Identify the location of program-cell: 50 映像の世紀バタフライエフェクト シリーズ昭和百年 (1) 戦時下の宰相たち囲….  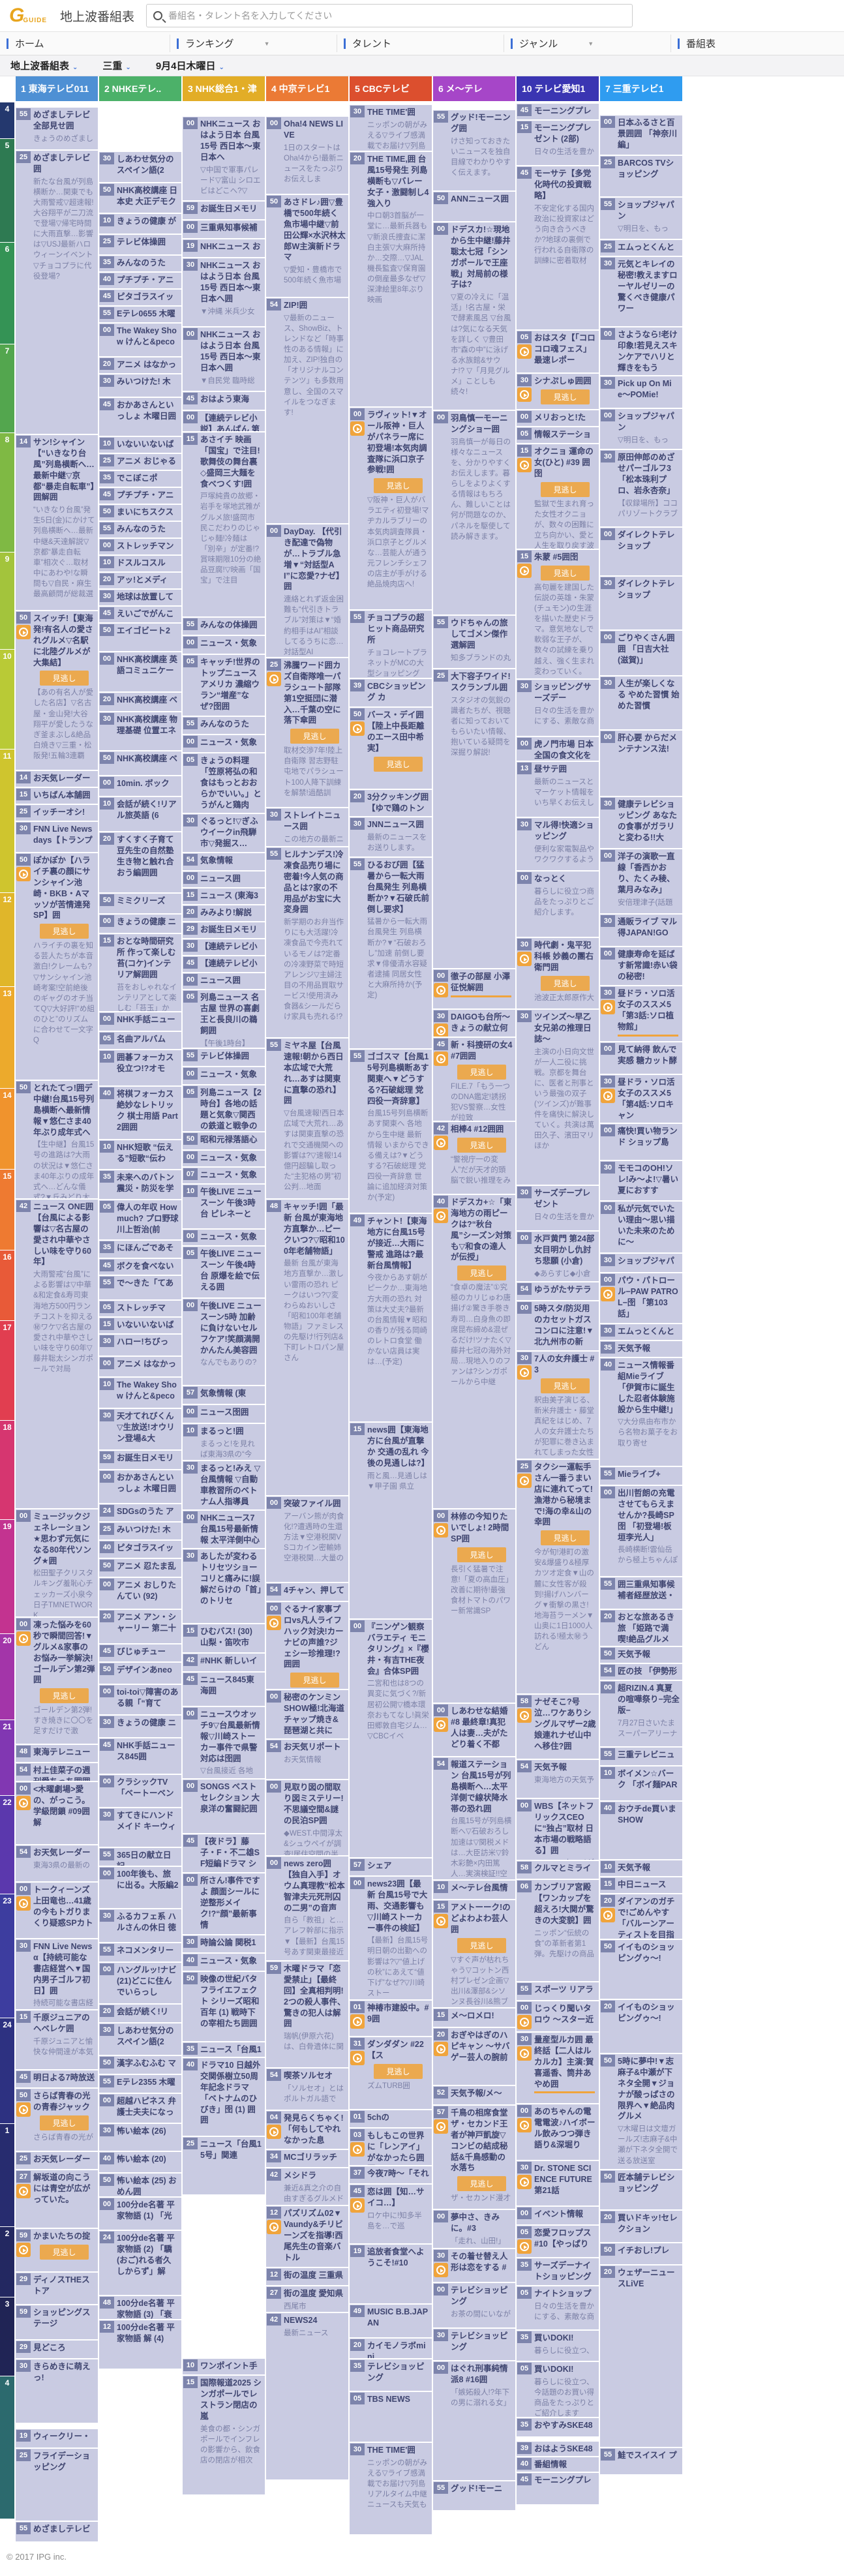
(224, 2006).